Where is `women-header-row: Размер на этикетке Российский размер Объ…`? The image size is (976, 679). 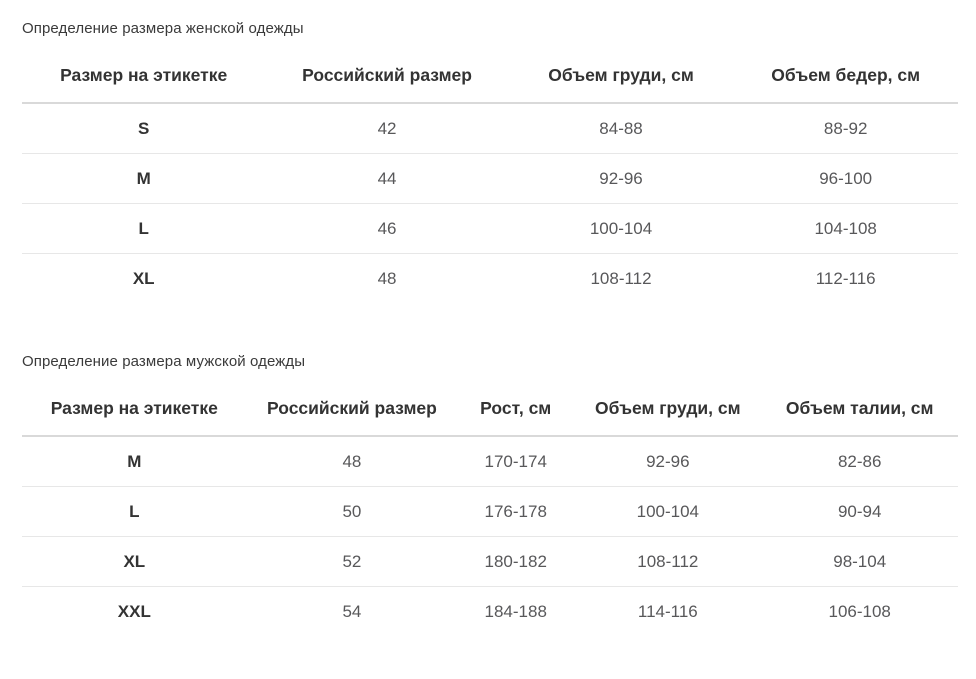
women-header-row: Размер на этикетке Российский размер Объ… is located at coordinates (490, 78).